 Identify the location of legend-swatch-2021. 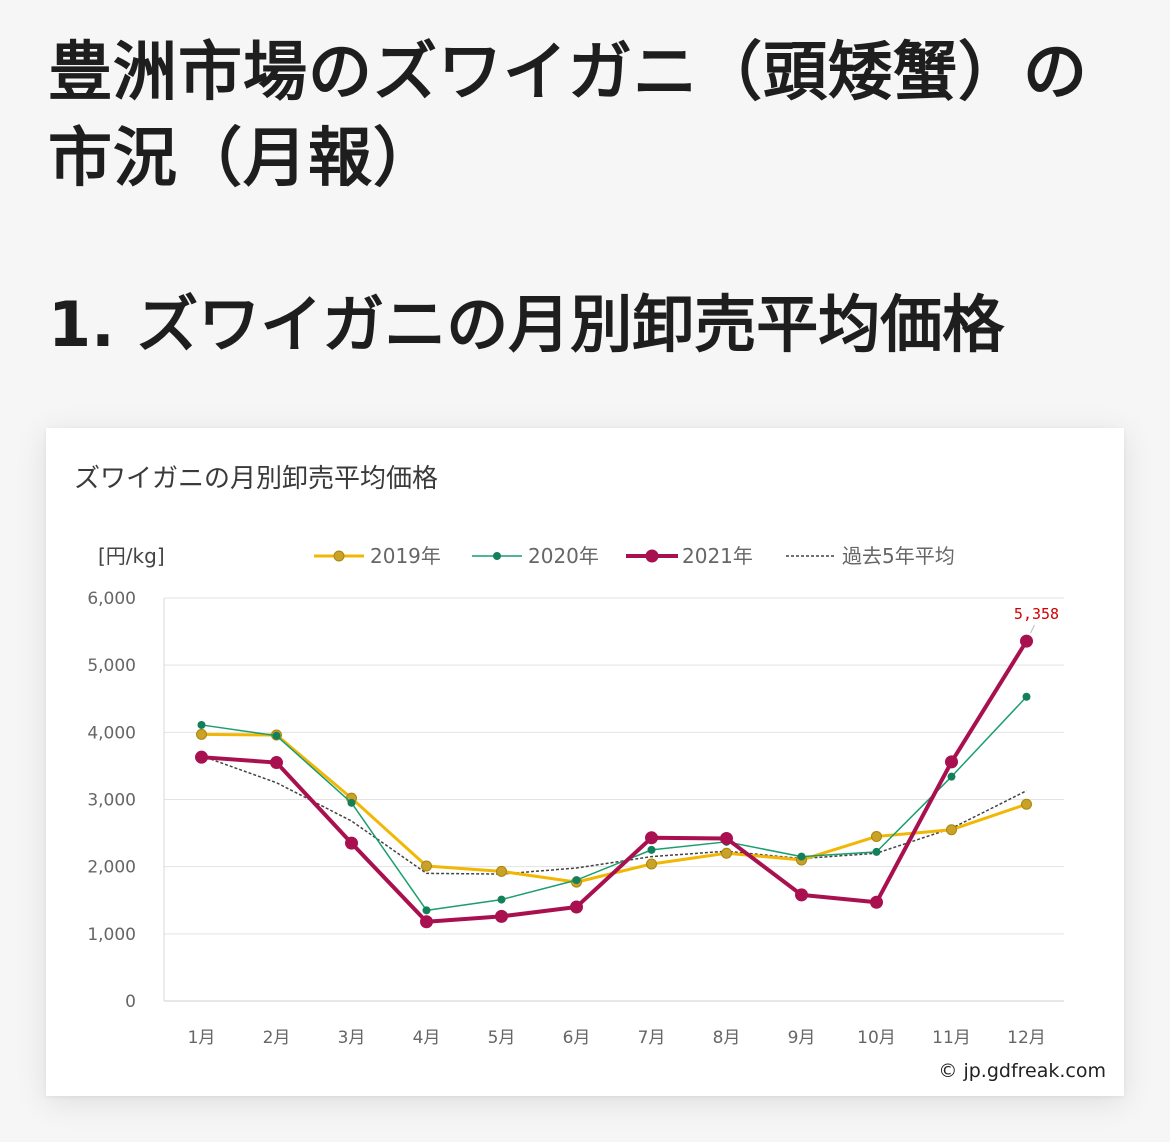
(652, 556).